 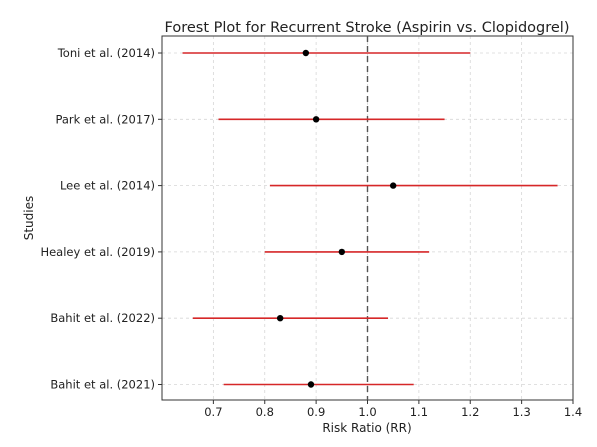 What do you see at coordinates (316, 412) in the screenshot?
I see `x-tick-label: 0.9` at bounding box center [316, 412].